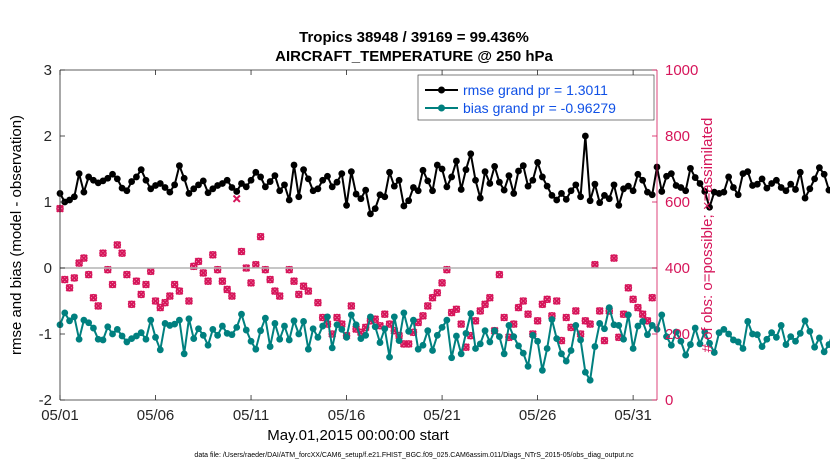  Describe the element at coordinates (539, 108) in the screenshot. I see `legend-bias-label: bias grand pr = -0.96279` at that location.